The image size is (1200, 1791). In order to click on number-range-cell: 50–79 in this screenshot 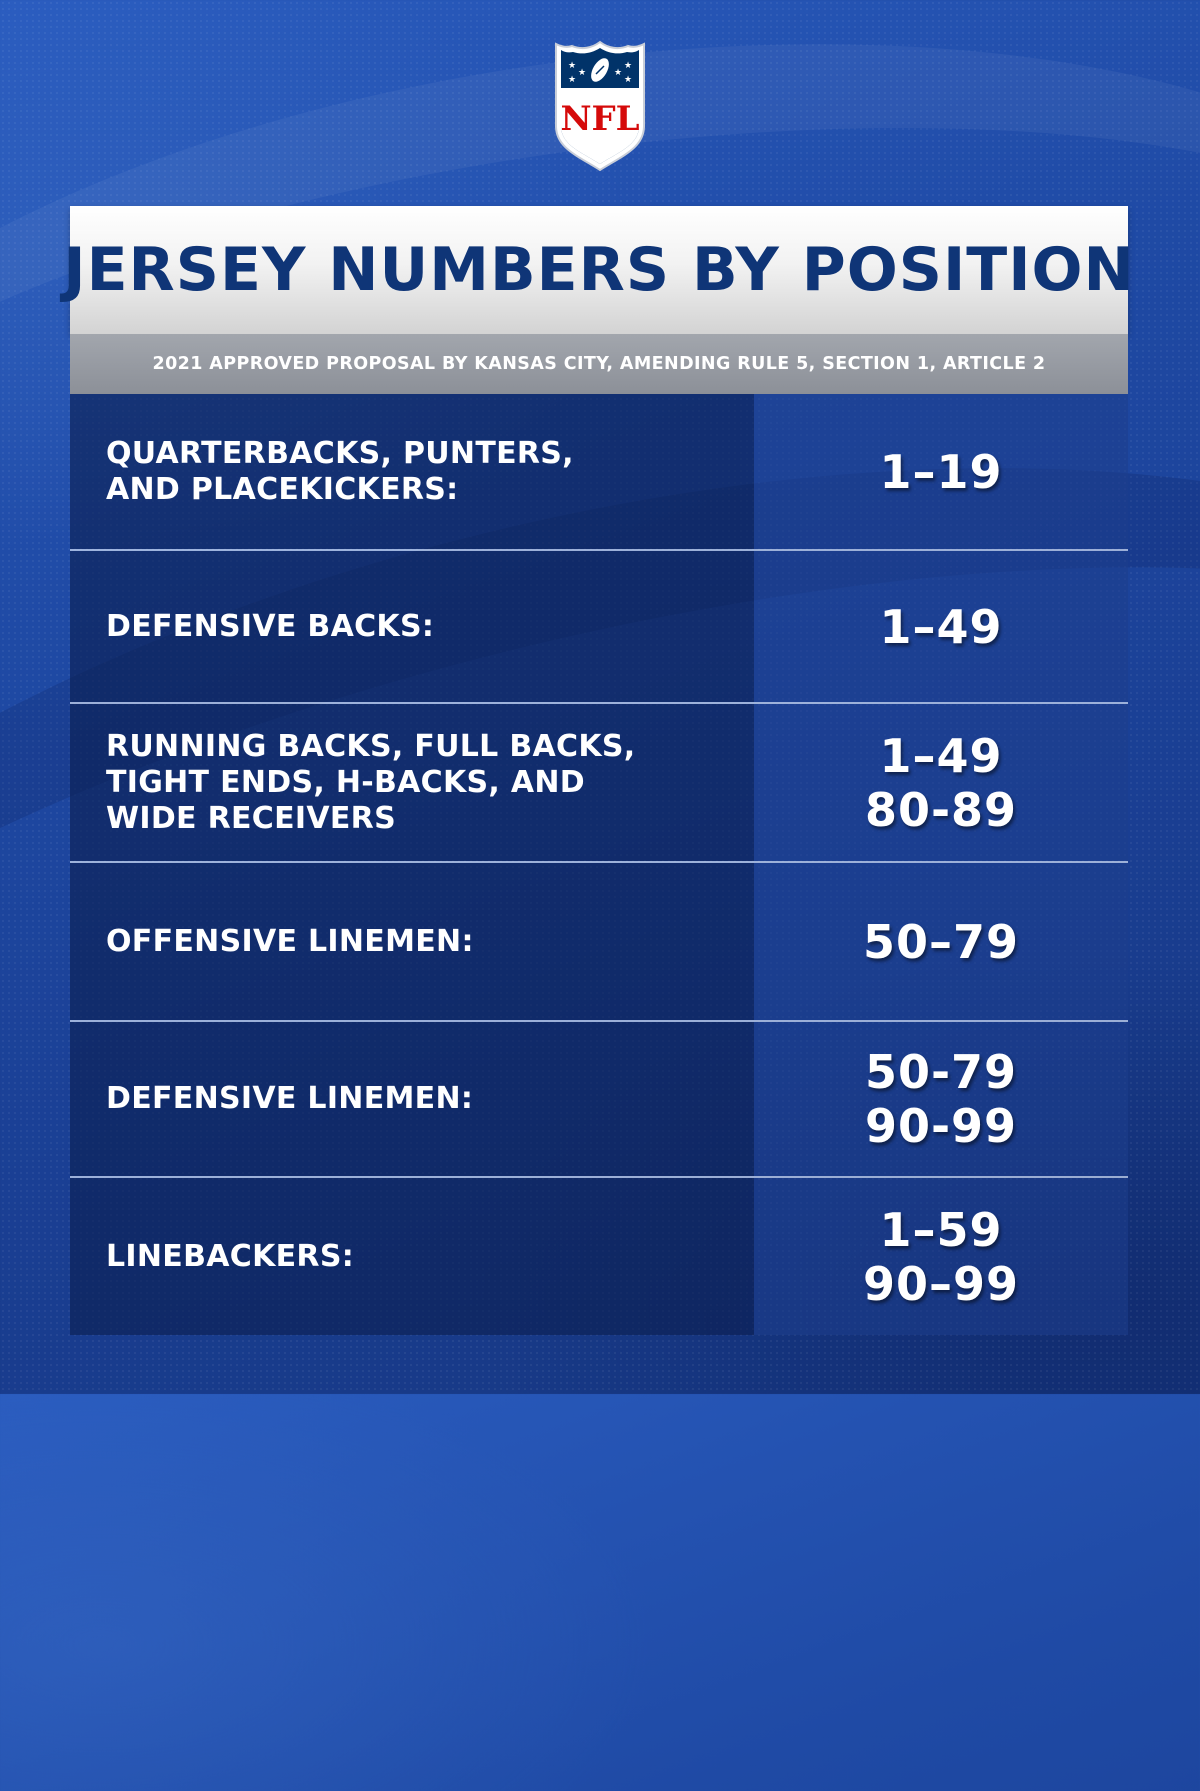, I will do `click(941, 941)`.